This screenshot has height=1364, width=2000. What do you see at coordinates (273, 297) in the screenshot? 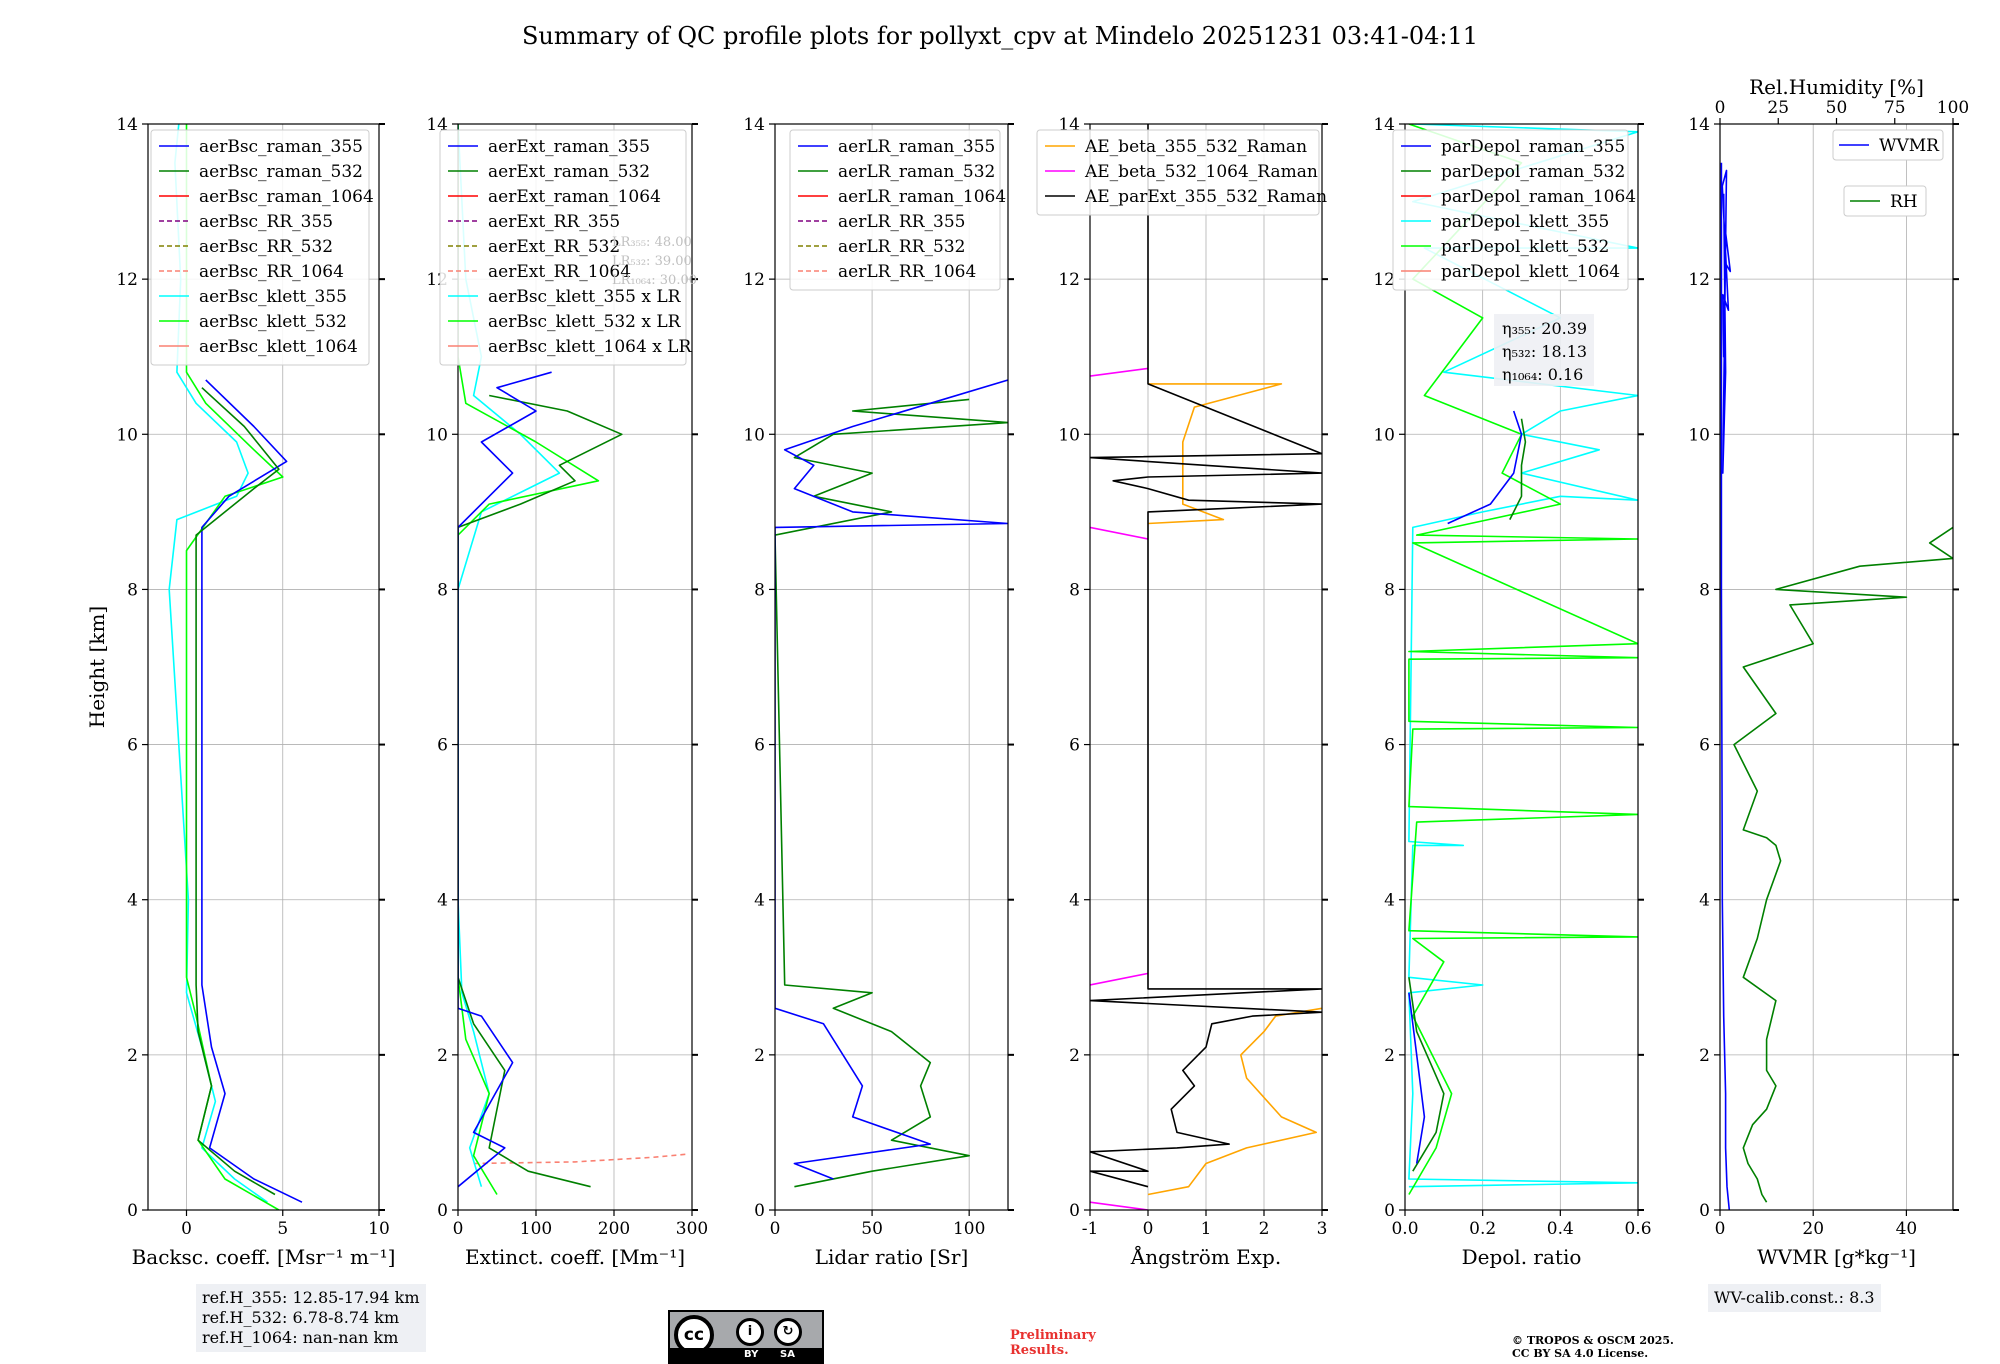
I see `legend-label: aerBsc_klett_355` at bounding box center [273, 297].